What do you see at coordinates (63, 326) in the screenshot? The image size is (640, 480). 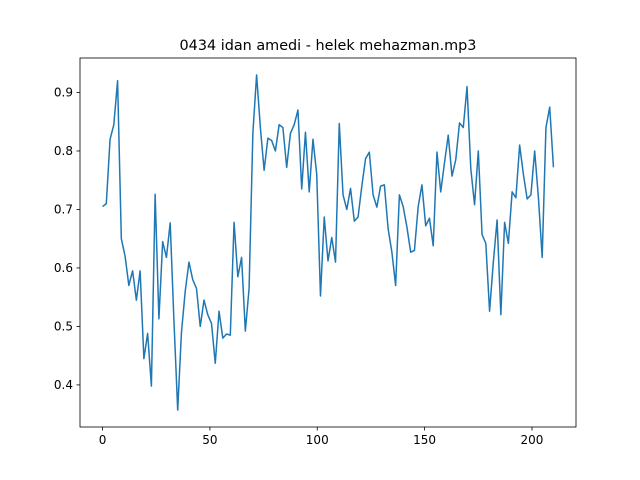 I see `y-tick-label: 0.5` at bounding box center [63, 326].